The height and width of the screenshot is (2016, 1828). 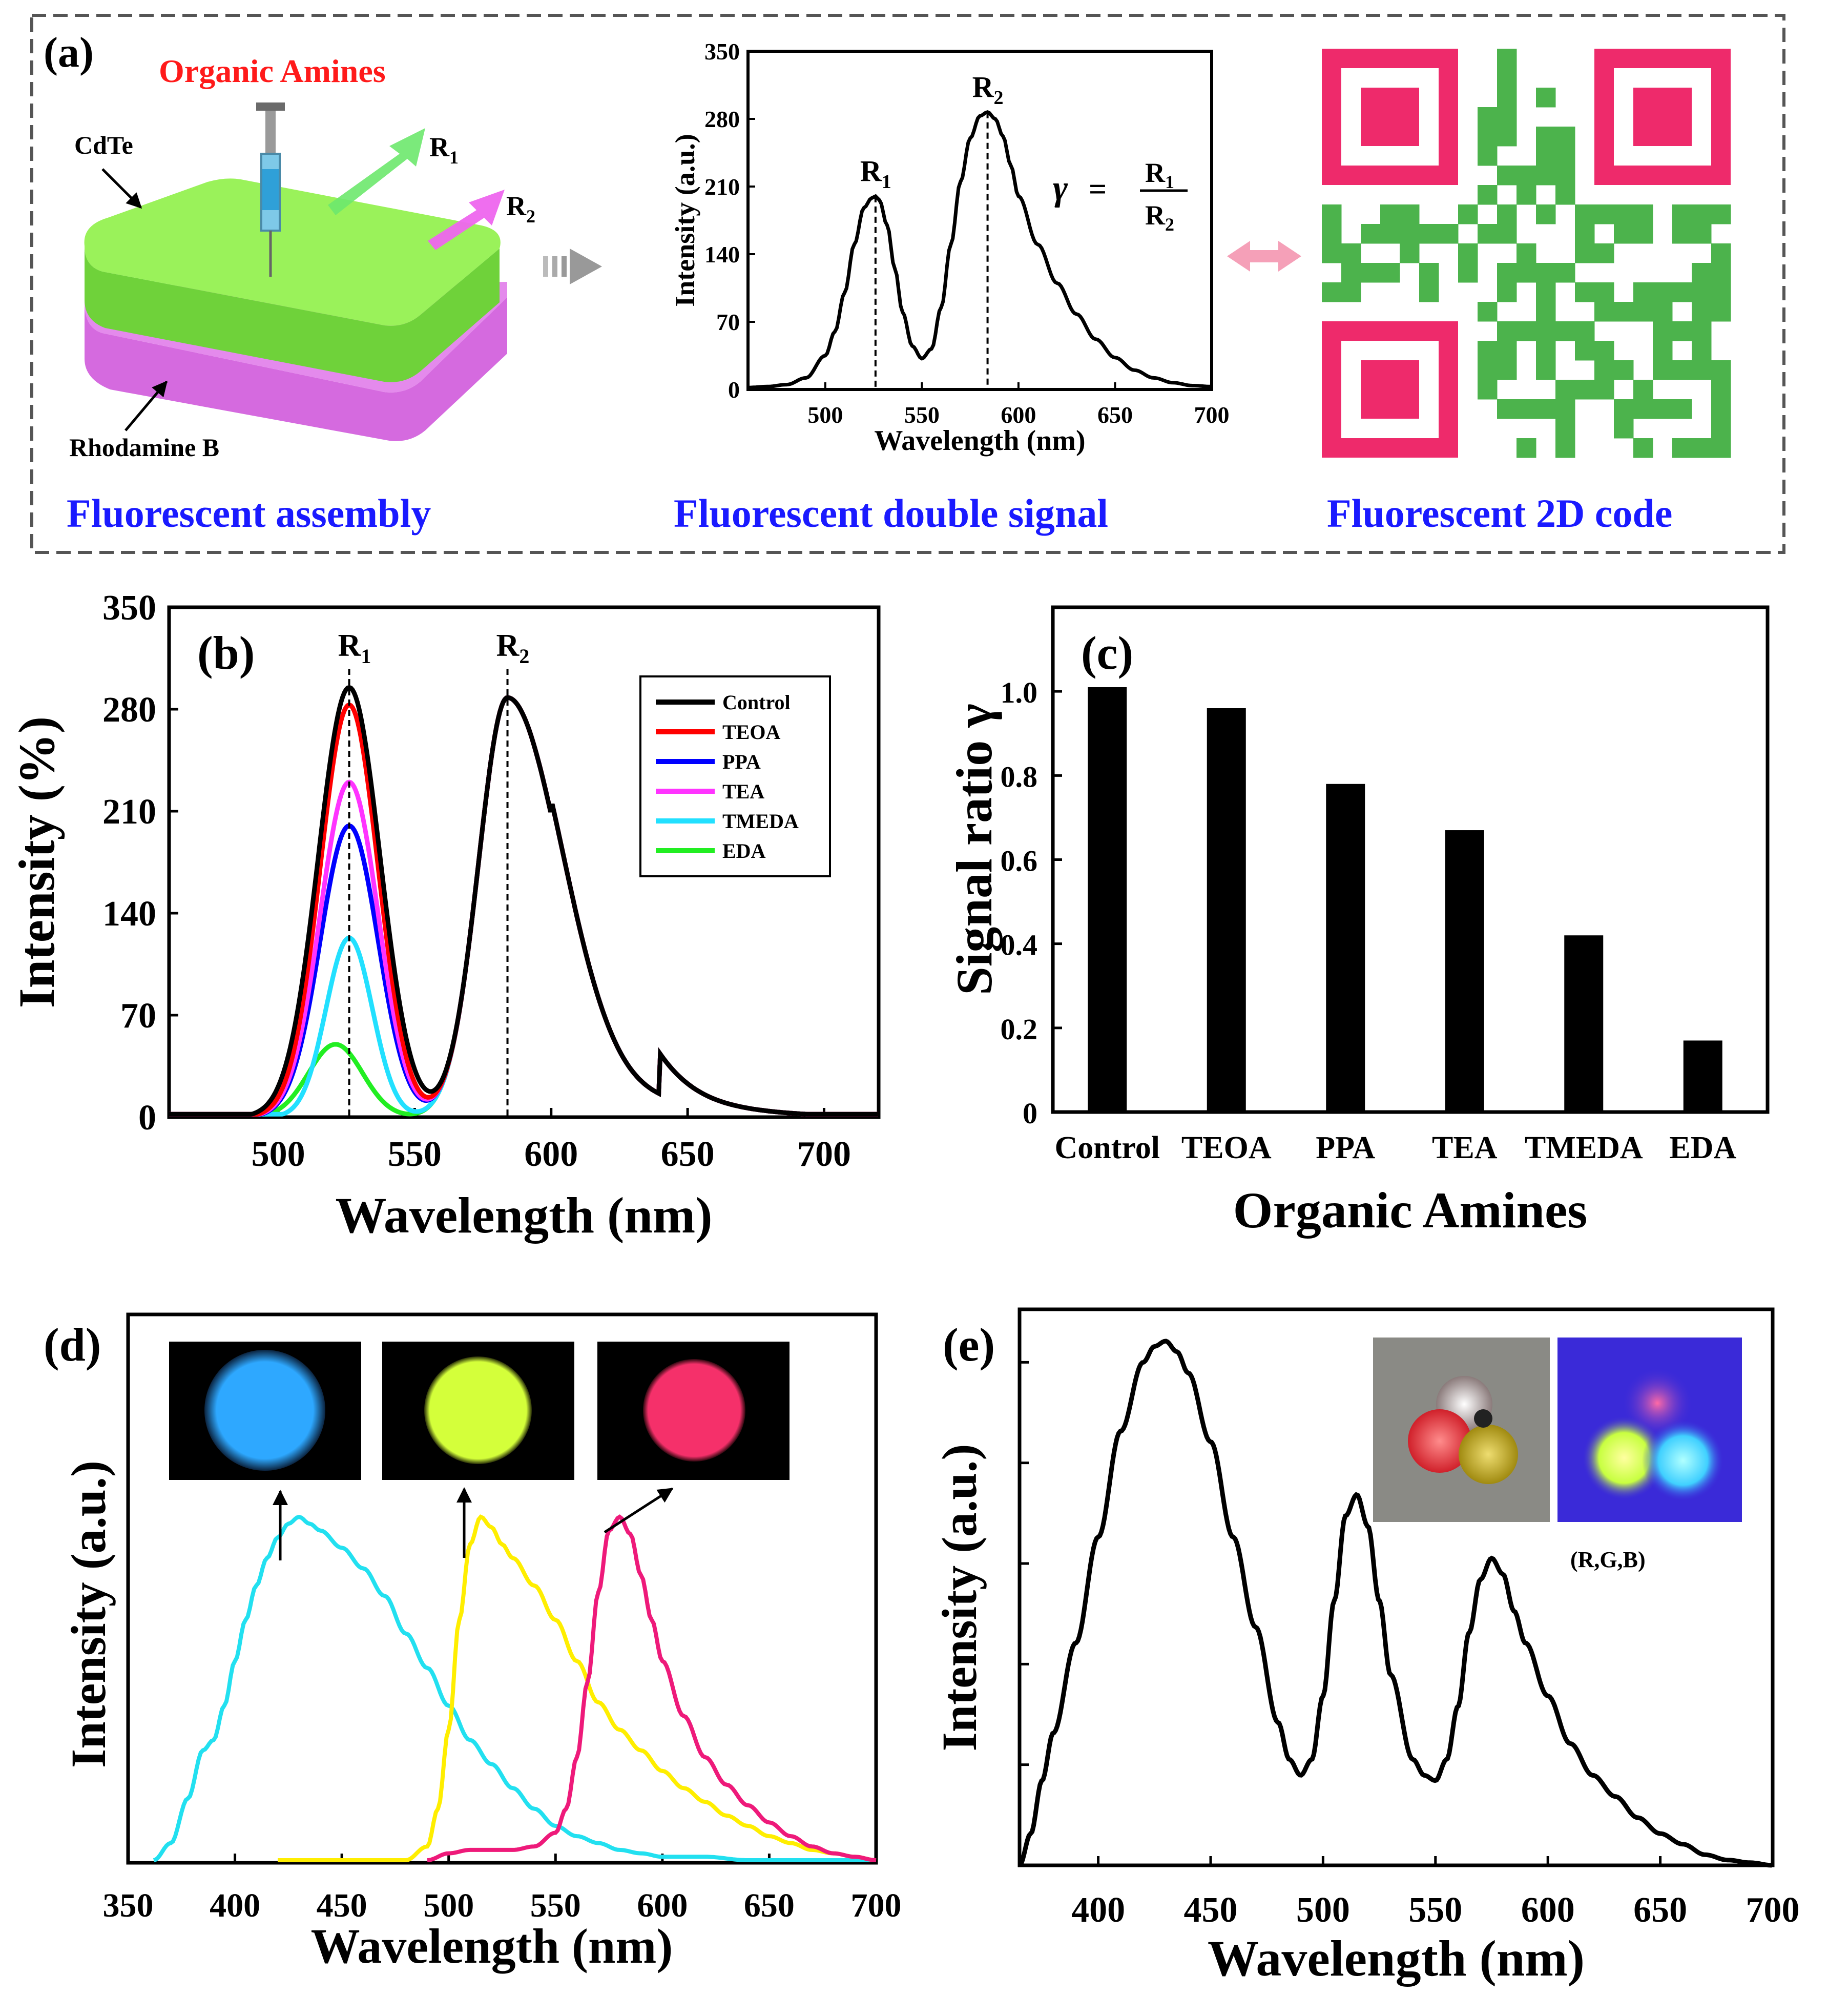 What do you see at coordinates (722, 51) in the screenshot?
I see `y-tick-label: 350` at bounding box center [722, 51].